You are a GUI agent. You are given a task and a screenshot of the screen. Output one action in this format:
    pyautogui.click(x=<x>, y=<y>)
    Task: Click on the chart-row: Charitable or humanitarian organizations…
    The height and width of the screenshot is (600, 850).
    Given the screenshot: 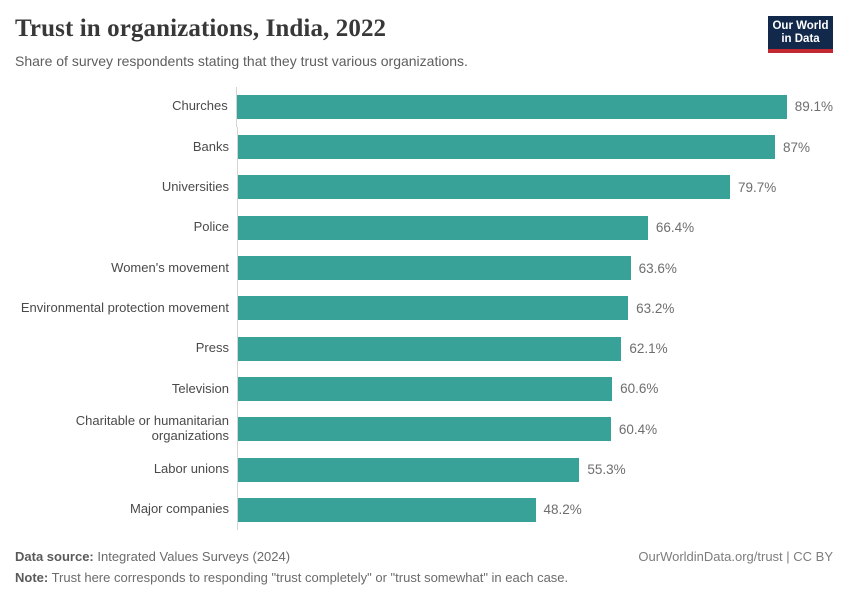 What is the action you would take?
    pyautogui.click(x=424, y=429)
    